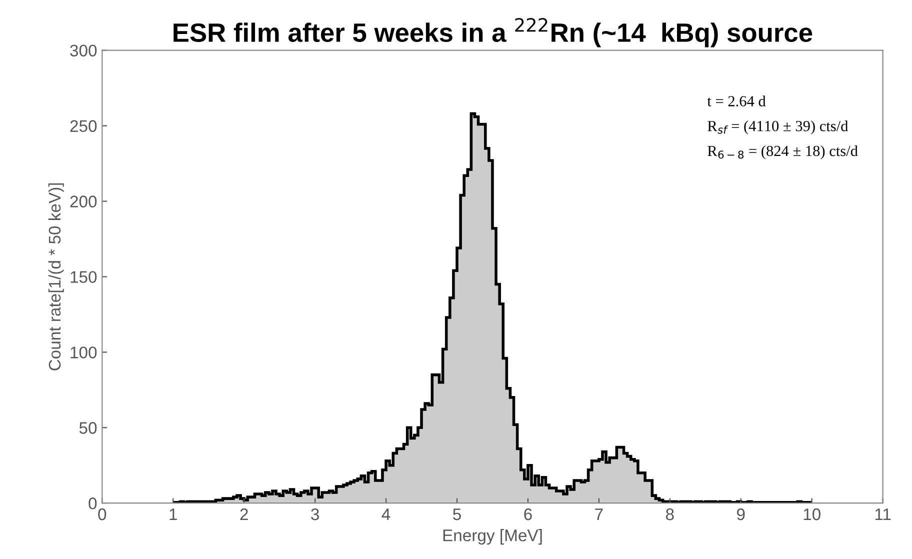 The height and width of the screenshot is (559, 912). What do you see at coordinates (812, 514) in the screenshot?
I see `x-tick-label: 10` at bounding box center [812, 514].